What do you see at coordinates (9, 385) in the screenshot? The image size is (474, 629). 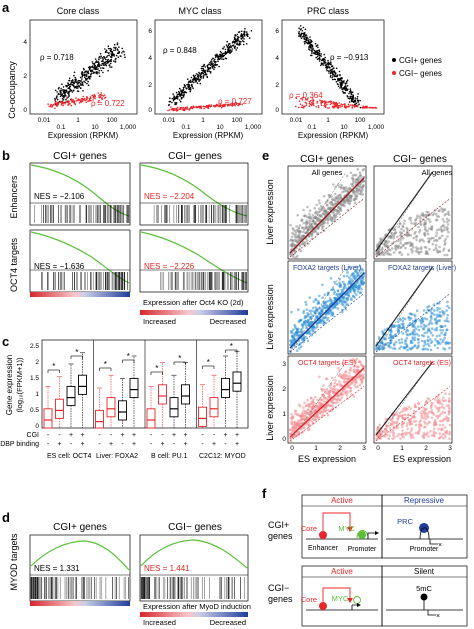 I see `c-ylabel-1: Gene expression` at bounding box center [9, 385].